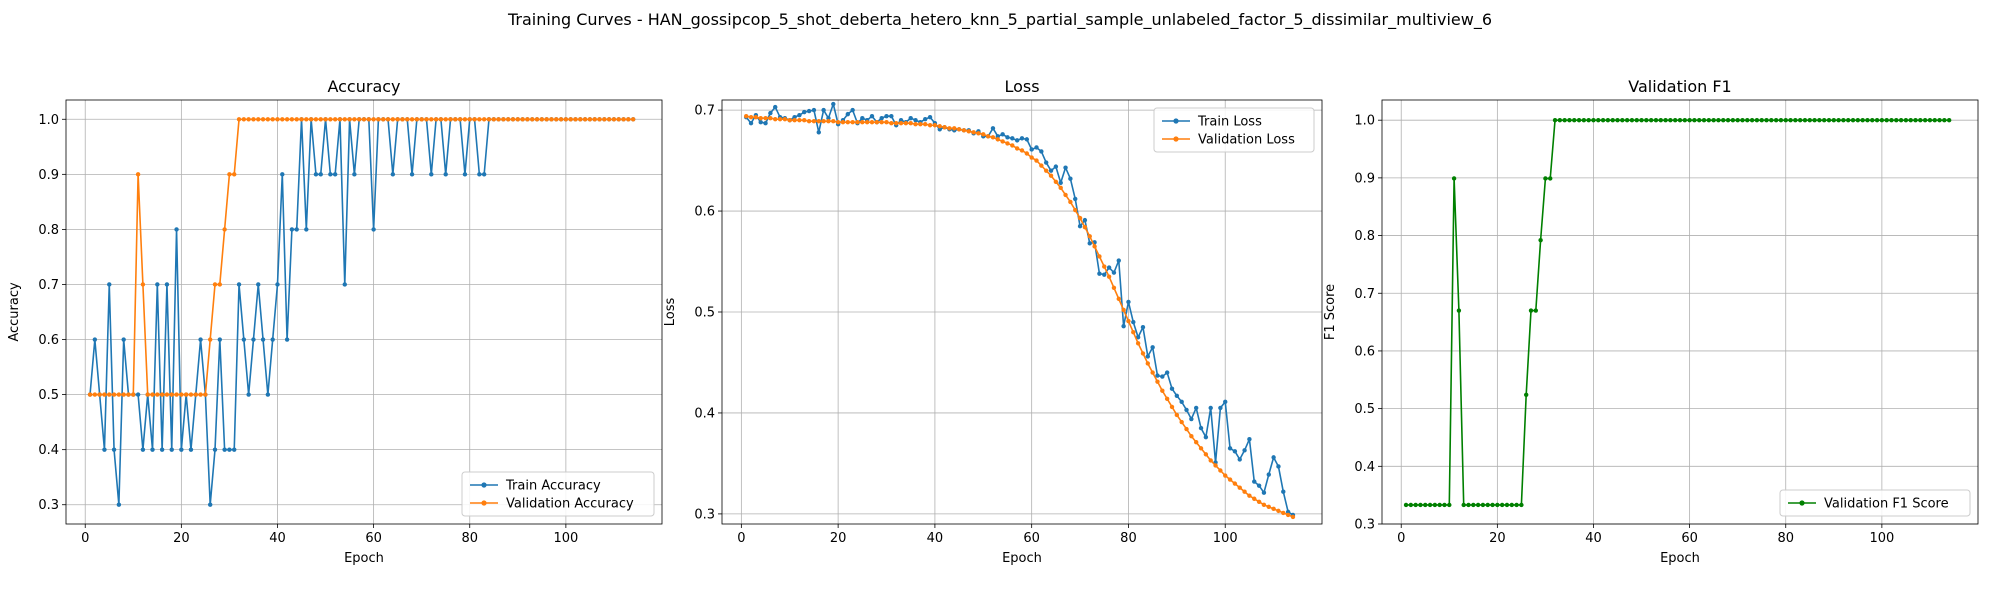 The height and width of the screenshot is (604, 2000). Describe the element at coordinates (1364, 351) in the screenshot. I see `y-tick-label: 0.6` at that location.